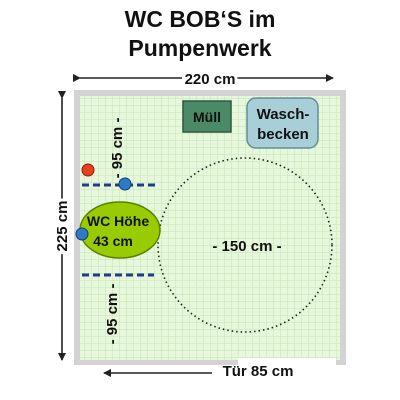 This screenshot has width=400, height=400. I want to click on sink, so click(282, 123).